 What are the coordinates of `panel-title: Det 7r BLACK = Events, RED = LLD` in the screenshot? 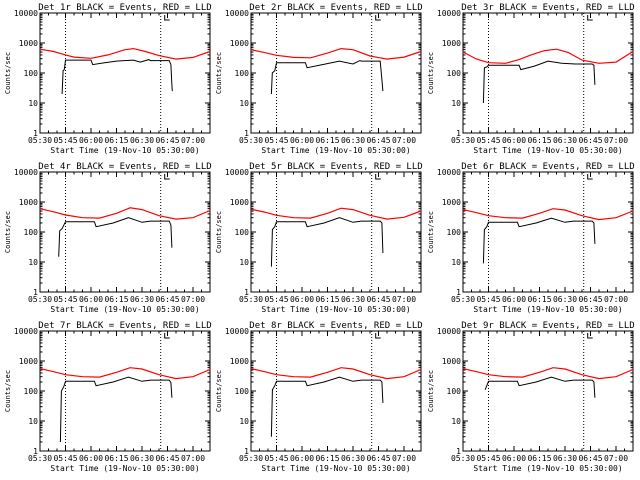 It's located at (124, 326).